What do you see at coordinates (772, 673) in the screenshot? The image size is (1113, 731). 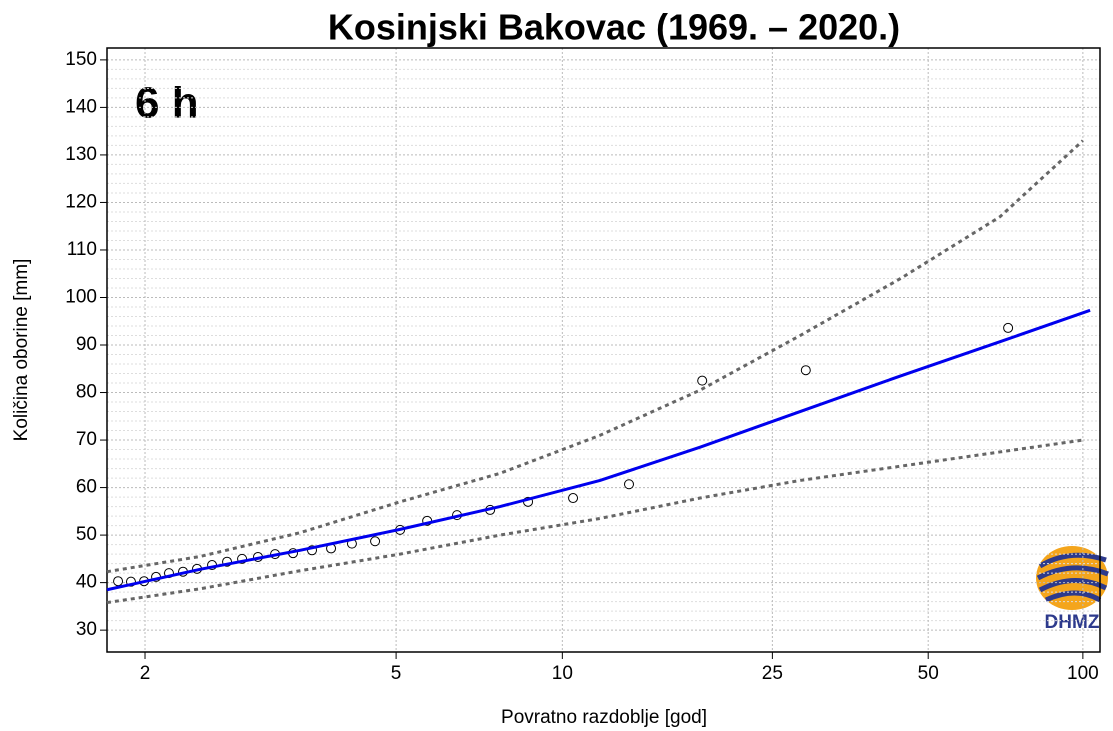 I see `x-tick-label: 25` at bounding box center [772, 673].